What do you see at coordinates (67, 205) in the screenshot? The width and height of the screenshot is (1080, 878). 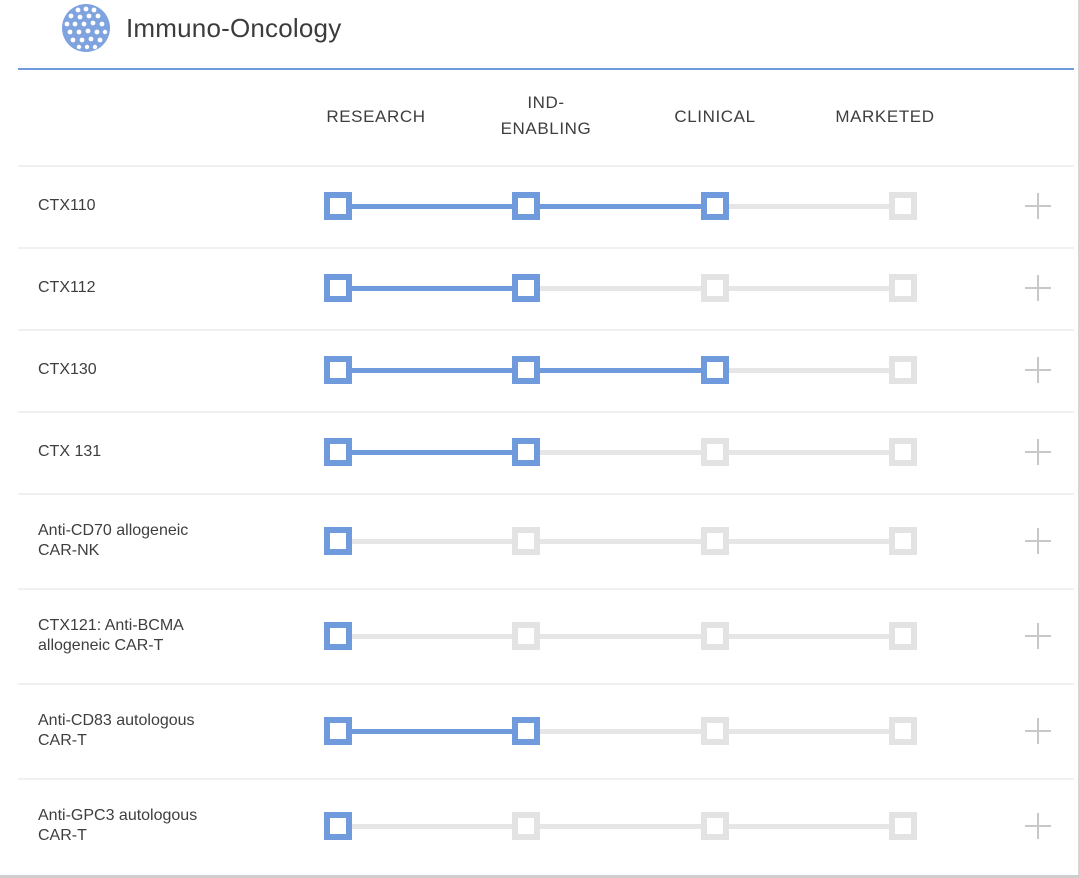 I see `program-name: CTX110` at bounding box center [67, 205].